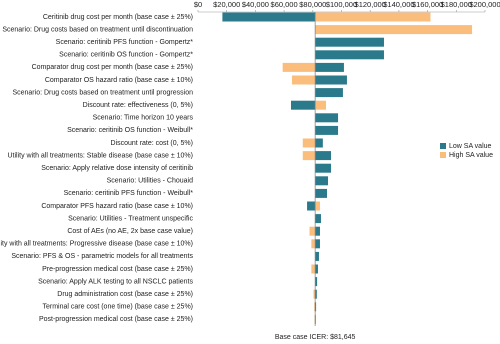 The height and width of the screenshot is (344, 500). I want to click on x-tick-label: $20,000, so click(226, 4).